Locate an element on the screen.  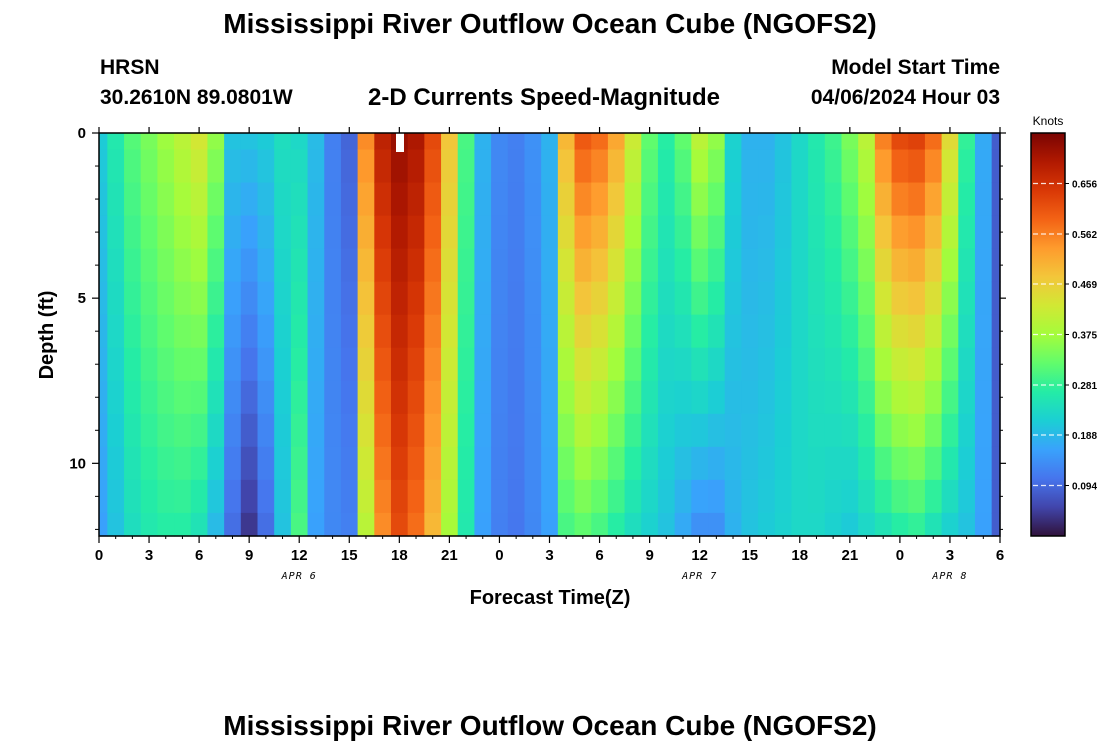
colorbar-tick-label: 0.281 is located at coordinates (1084, 386).